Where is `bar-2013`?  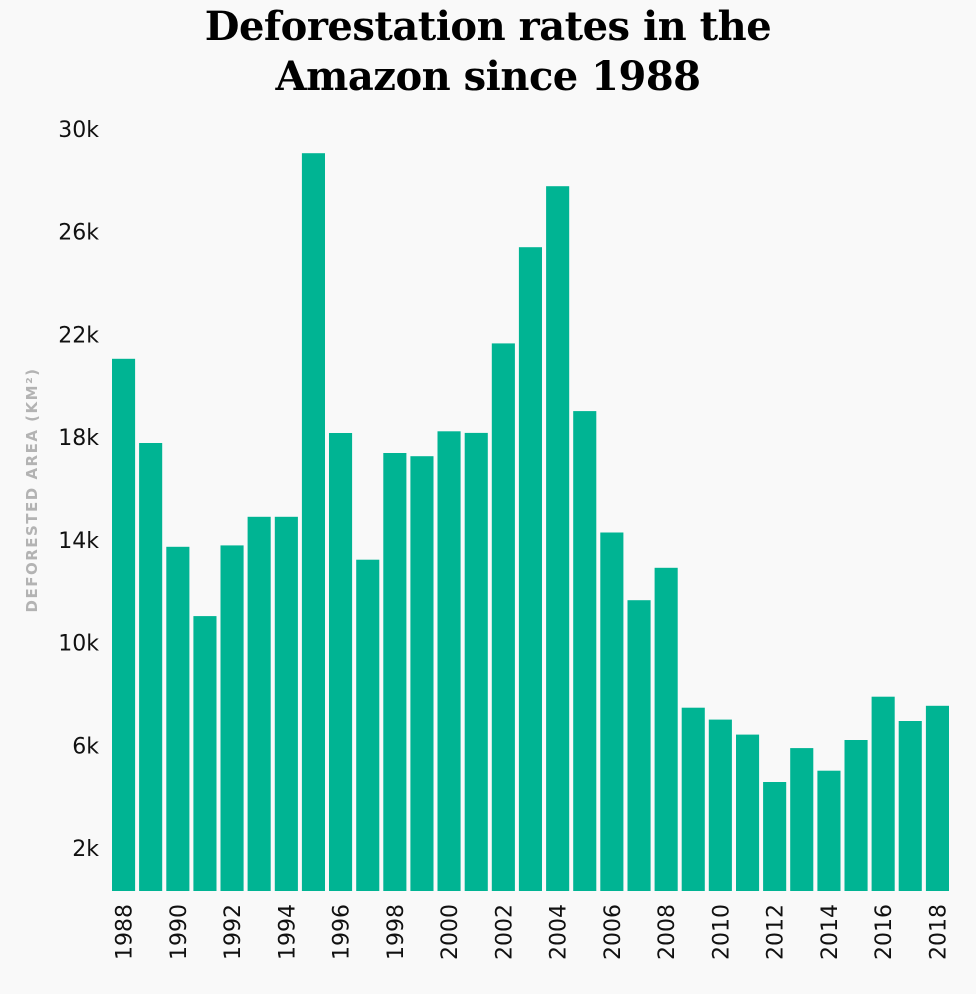 bar-2013 is located at coordinates (802, 819).